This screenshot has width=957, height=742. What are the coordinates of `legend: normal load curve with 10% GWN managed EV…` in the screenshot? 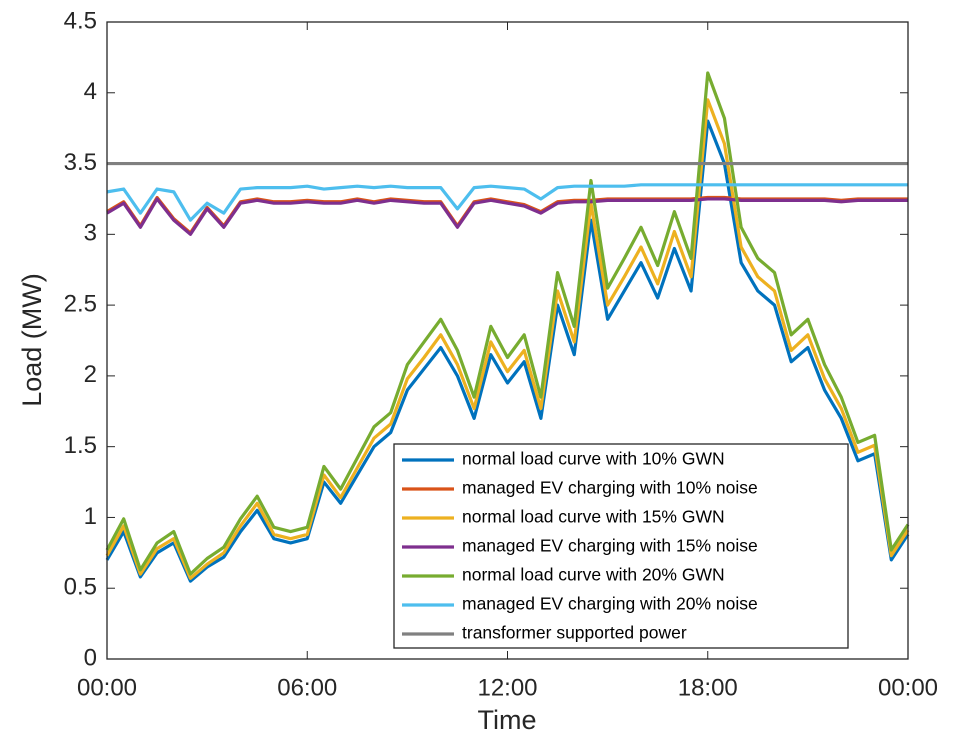 It's located at (621, 546).